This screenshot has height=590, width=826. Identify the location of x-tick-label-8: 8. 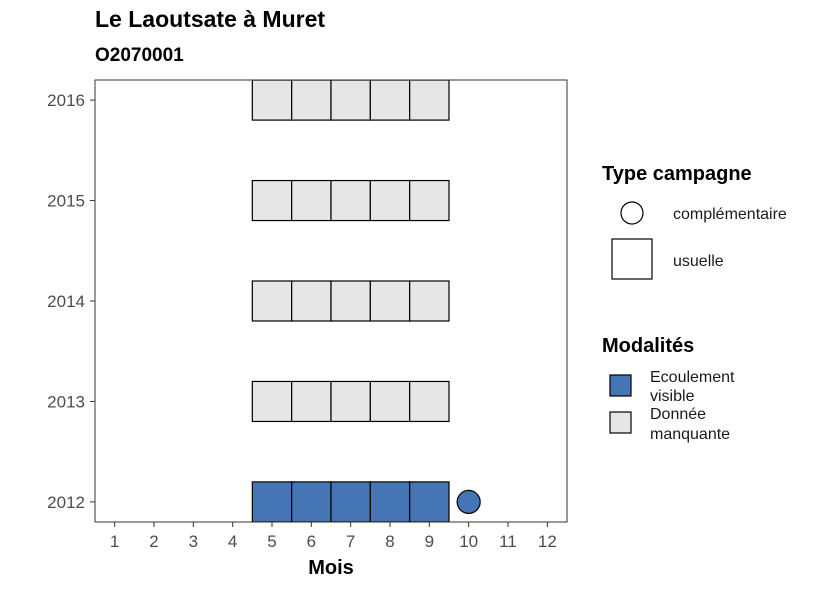
(389, 541).